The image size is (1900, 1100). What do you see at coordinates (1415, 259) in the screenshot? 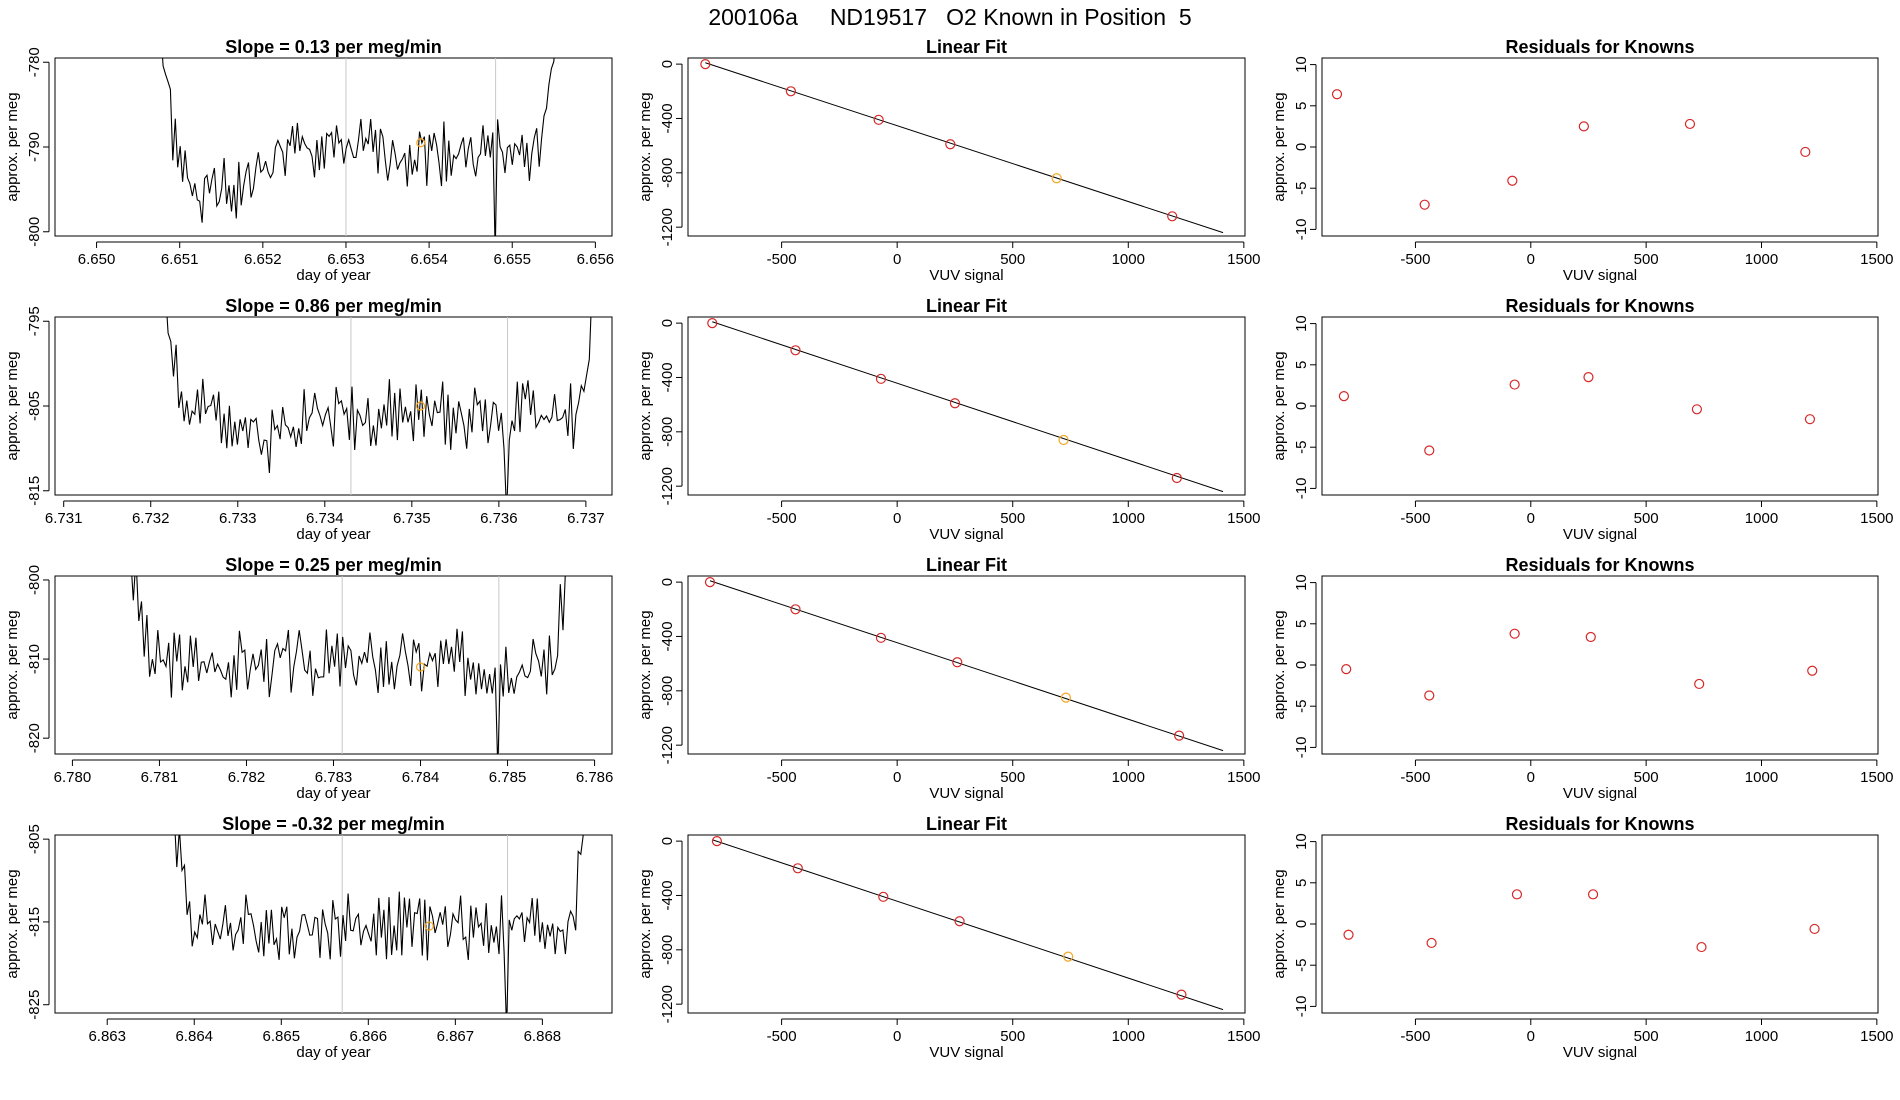
I see `x-tick-label: -500` at bounding box center [1415, 259].